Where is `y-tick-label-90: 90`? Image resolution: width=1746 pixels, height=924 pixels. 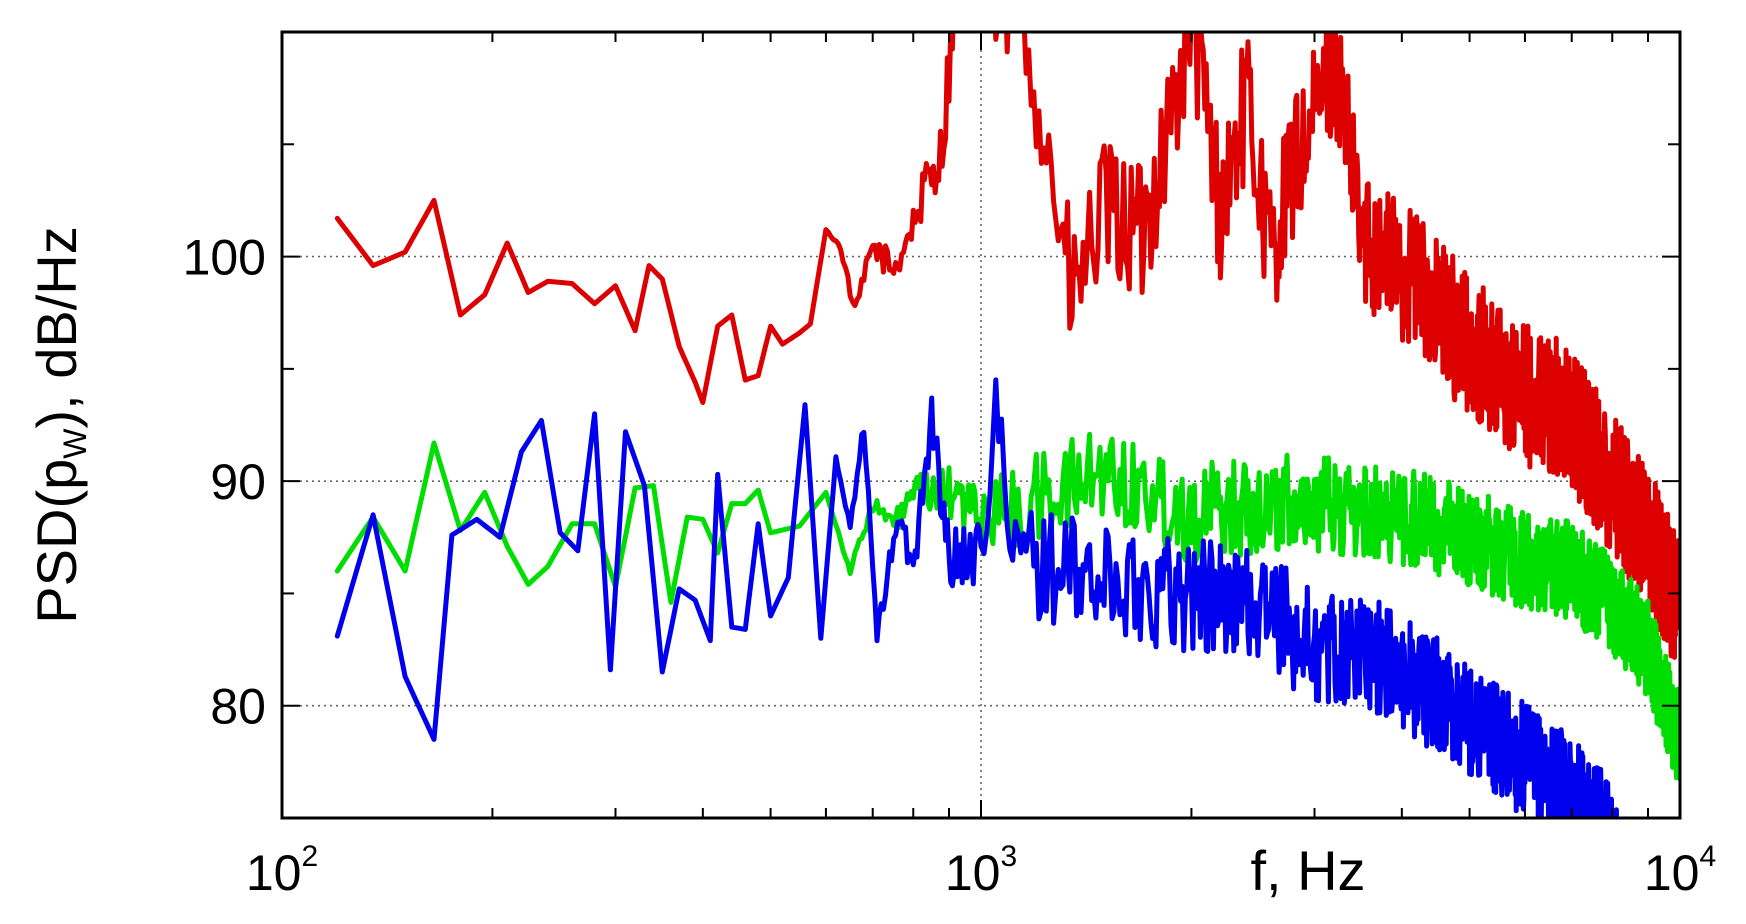
y-tick-label-90: 90 is located at coordinates (238, 482).